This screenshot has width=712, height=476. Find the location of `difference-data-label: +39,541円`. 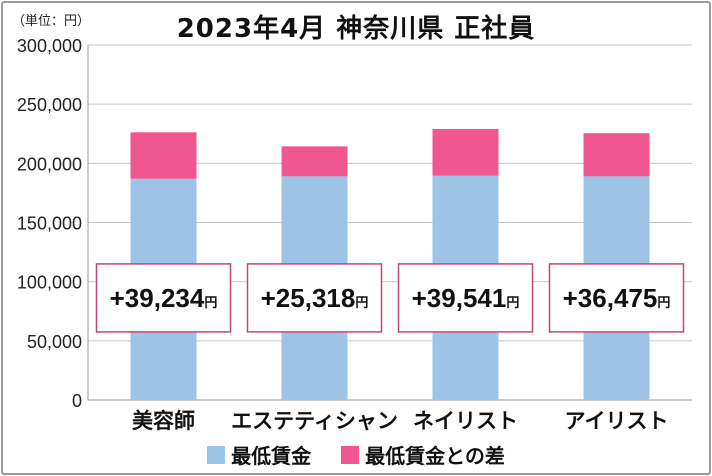

difference-data-label: +39,541円 is located at coordinates (466, 298).